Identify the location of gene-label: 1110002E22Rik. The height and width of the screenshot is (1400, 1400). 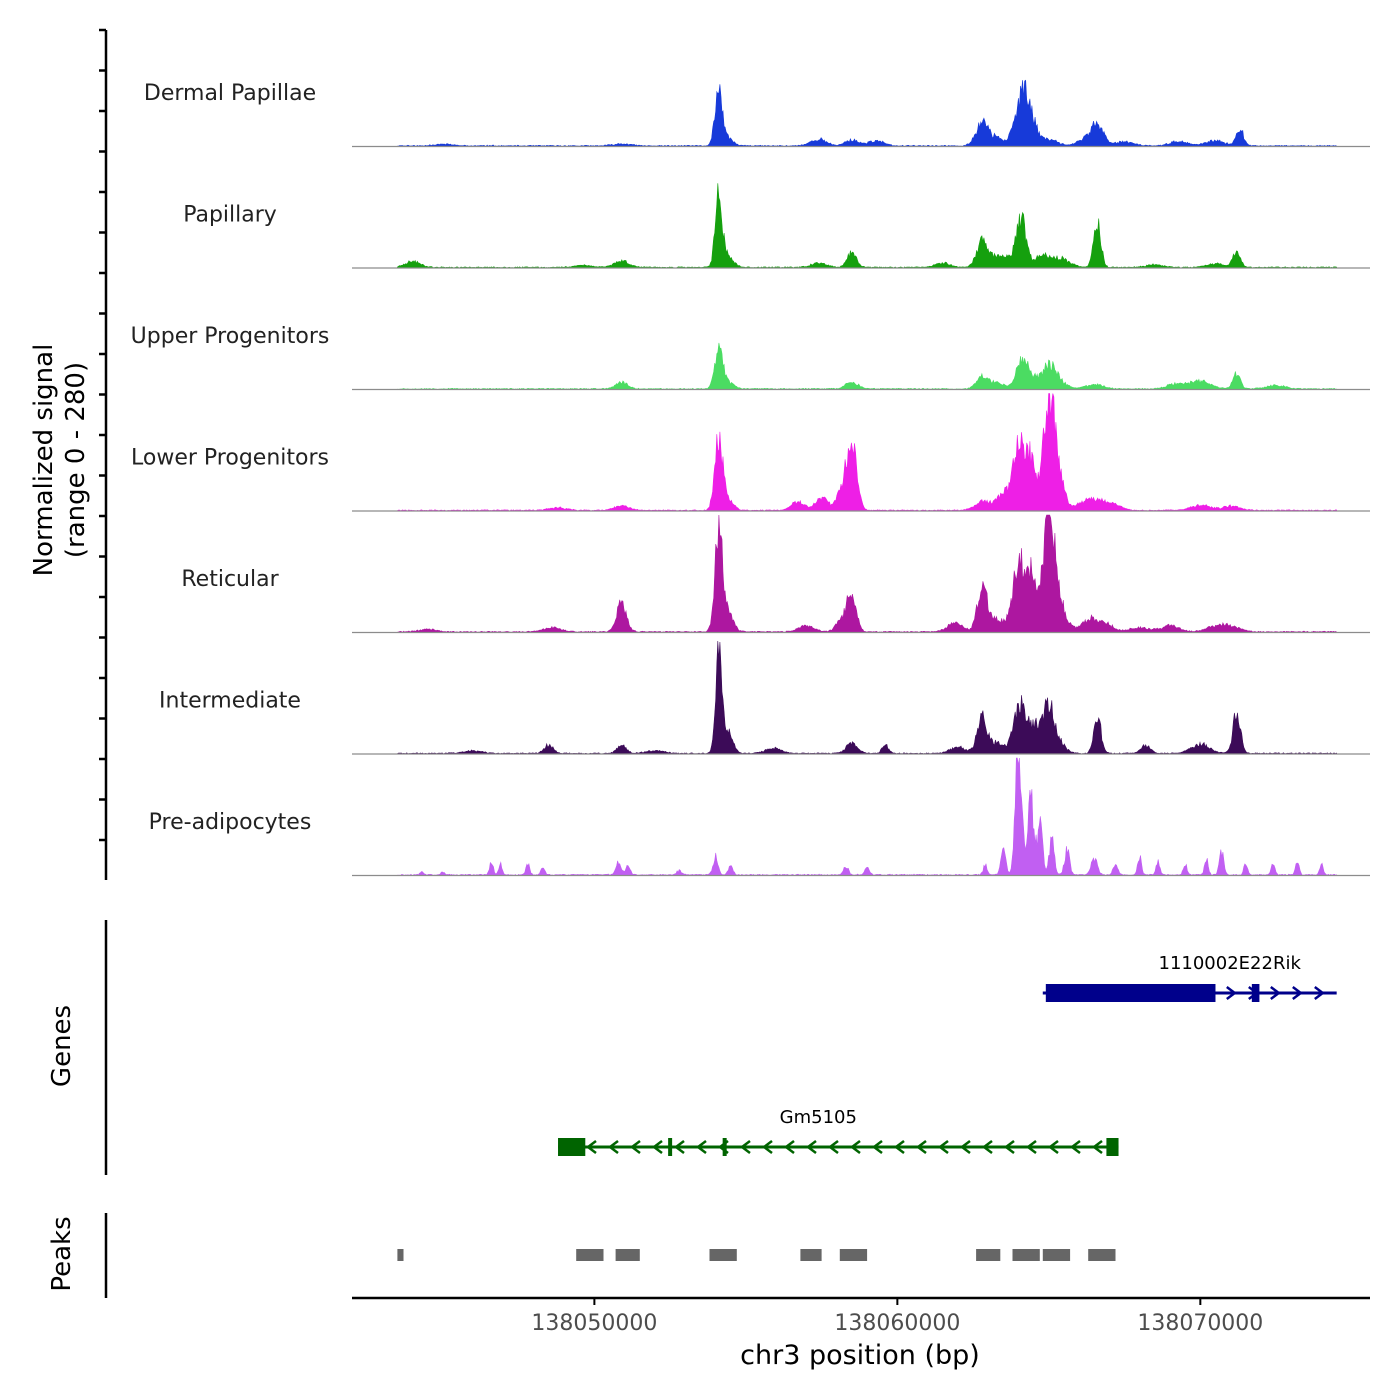
(1230, 963).